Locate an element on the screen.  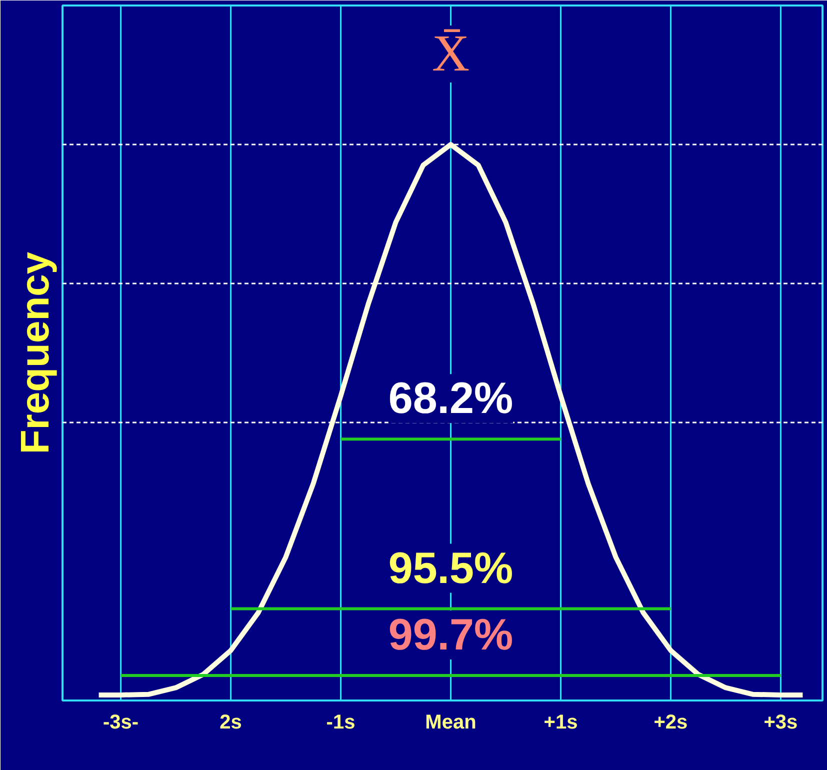
x-tick-label: -3s- is located at coordinates (121, 723).